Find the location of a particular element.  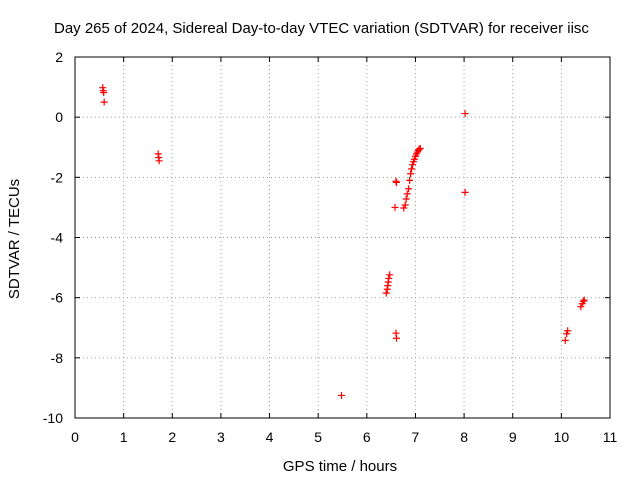

x-tick-label: 5 is located at coordinates (318, 437).